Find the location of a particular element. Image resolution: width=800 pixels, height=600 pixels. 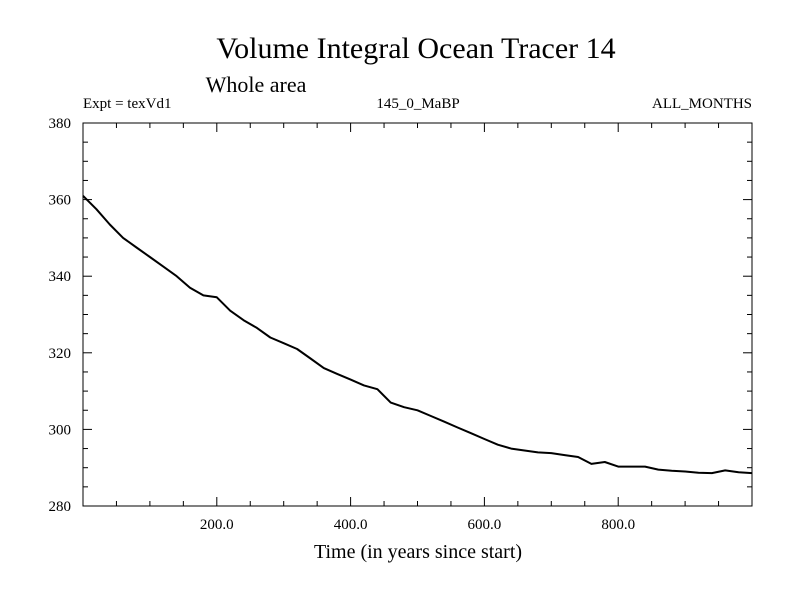

x-tick-label: 600.0 is located at coordinates (485, 525).